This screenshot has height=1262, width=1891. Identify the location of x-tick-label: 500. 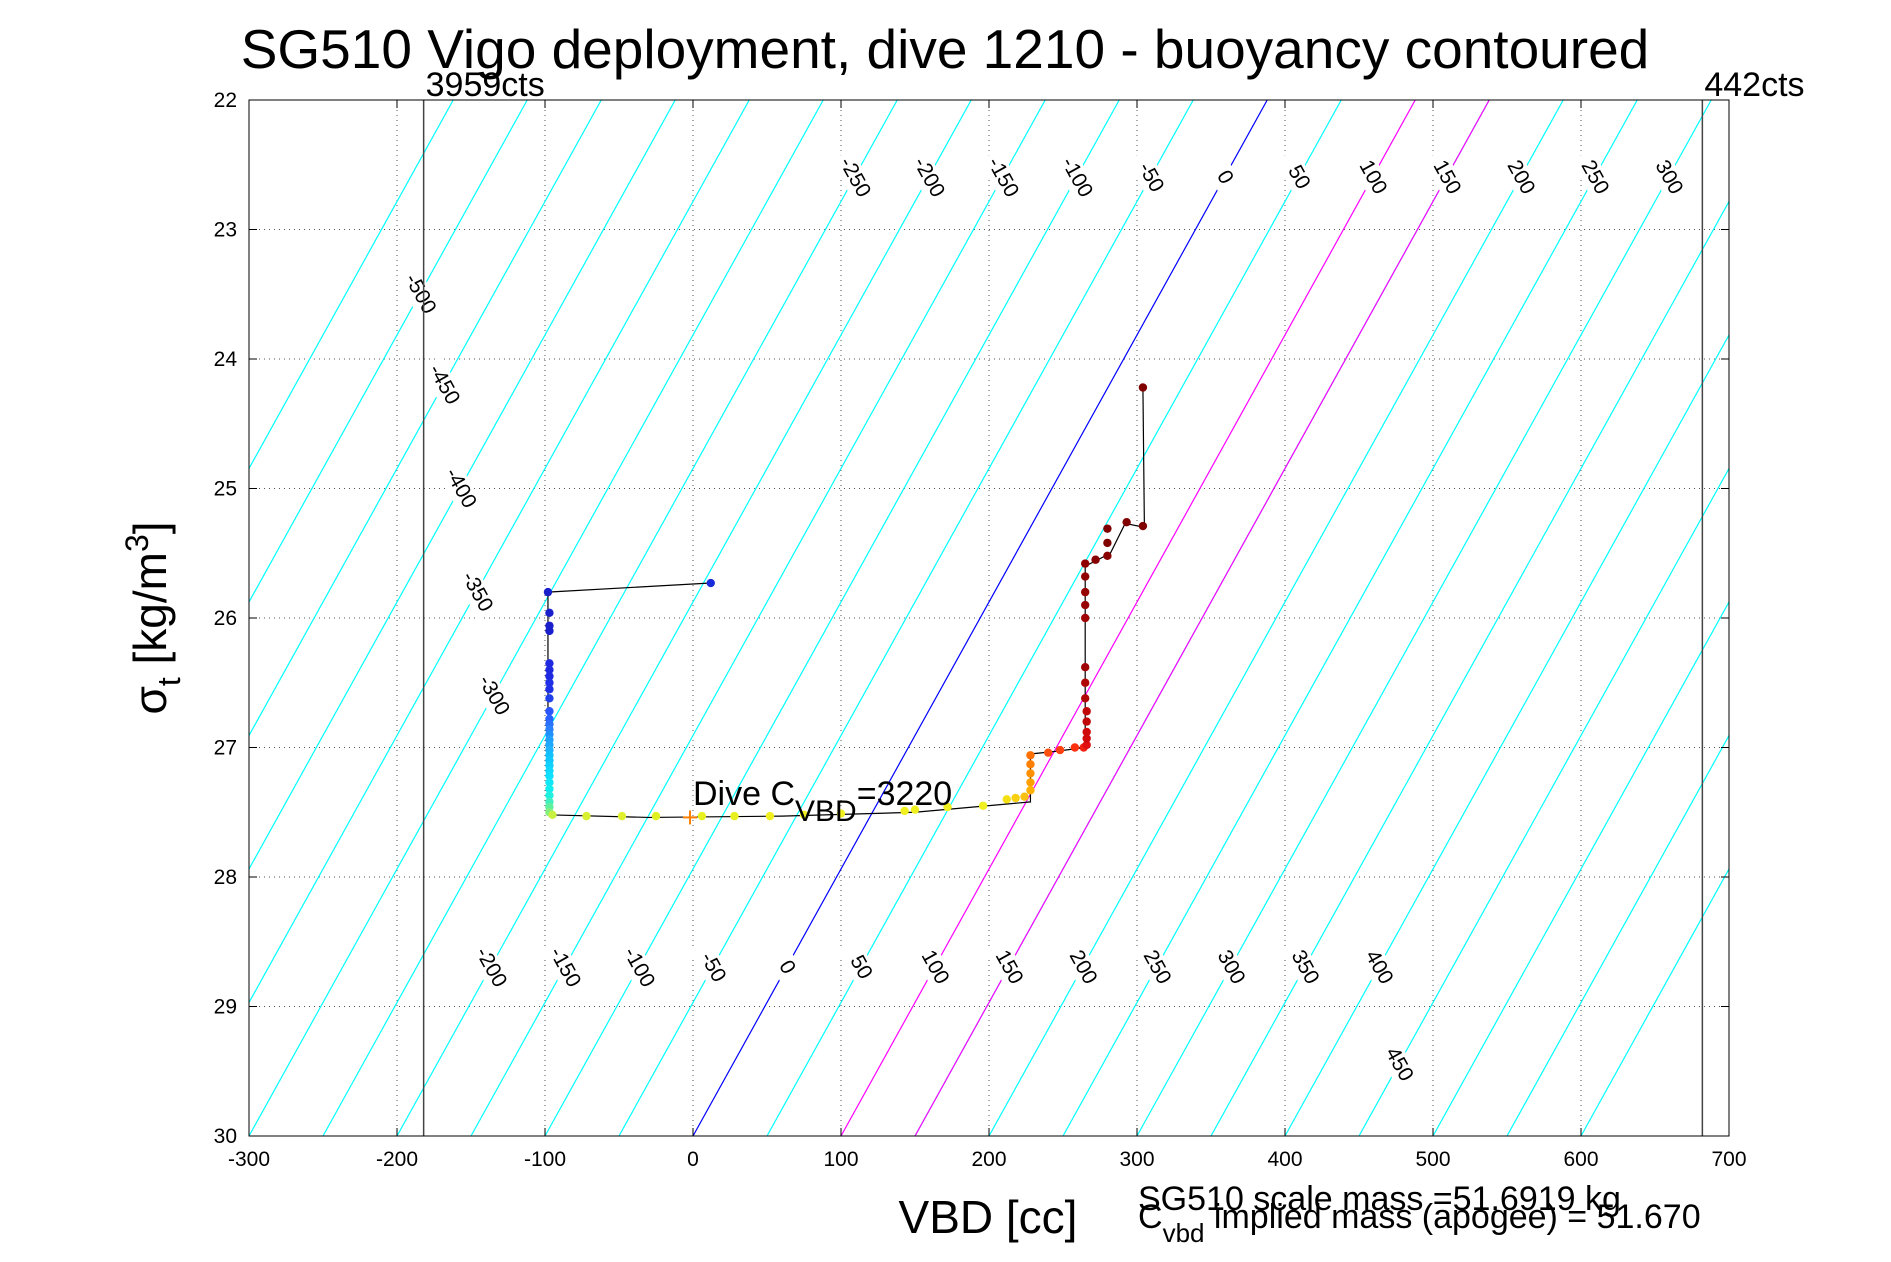
(1432, 1159).